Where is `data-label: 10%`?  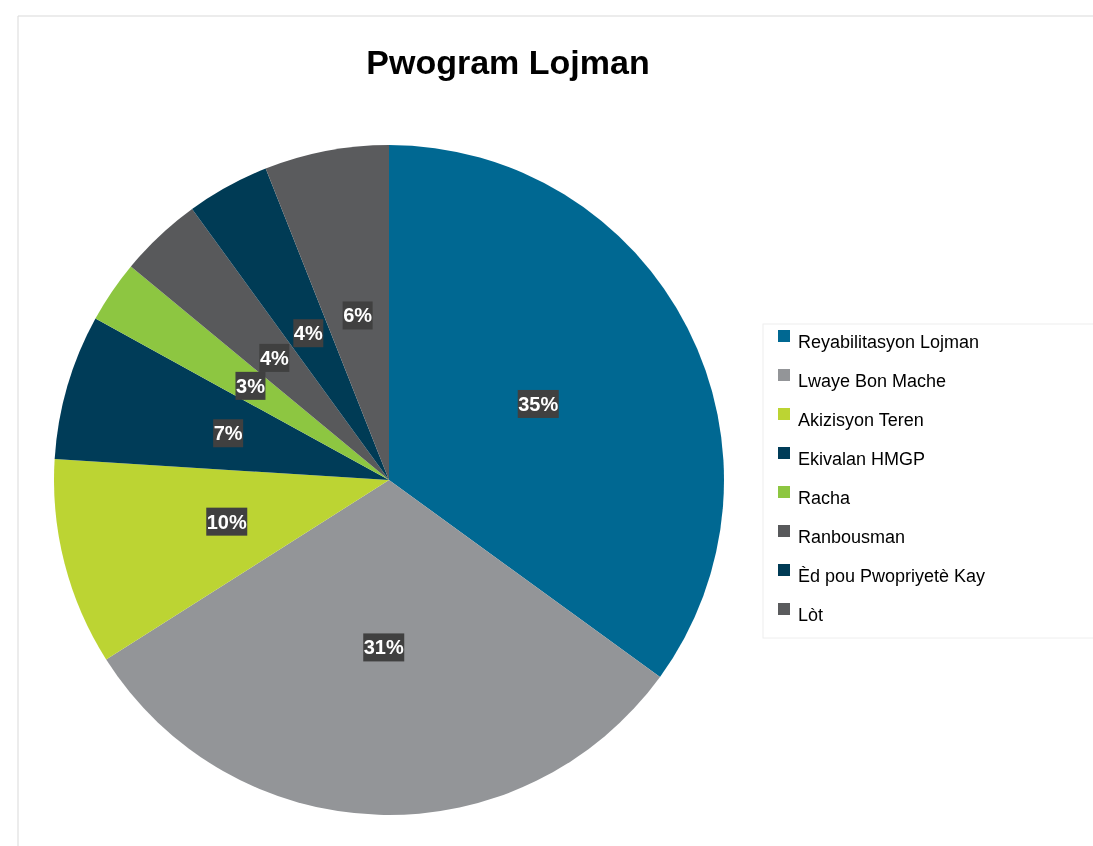
data-label: 10% is located at coordinates (226, 521).